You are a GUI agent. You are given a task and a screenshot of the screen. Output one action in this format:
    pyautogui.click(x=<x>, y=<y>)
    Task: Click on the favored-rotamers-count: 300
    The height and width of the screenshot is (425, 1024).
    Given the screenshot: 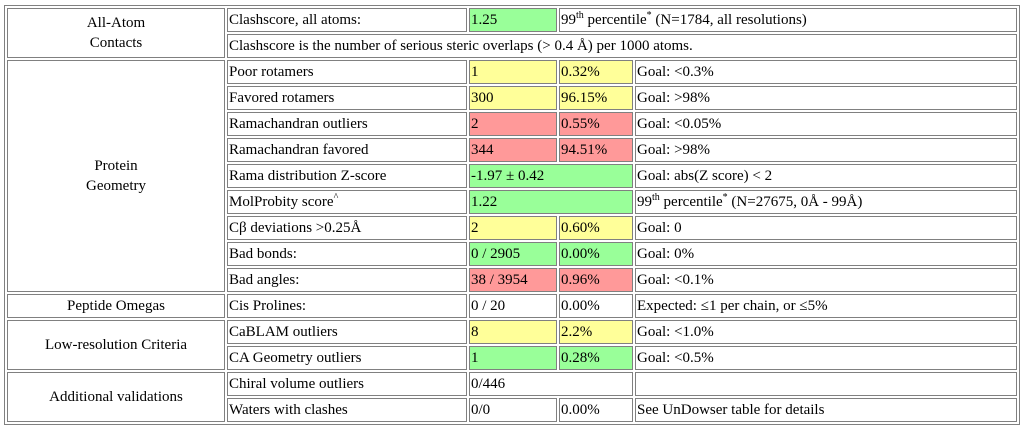 What is the action you would take?
    pyautogui.click(x=513, y=98)
    